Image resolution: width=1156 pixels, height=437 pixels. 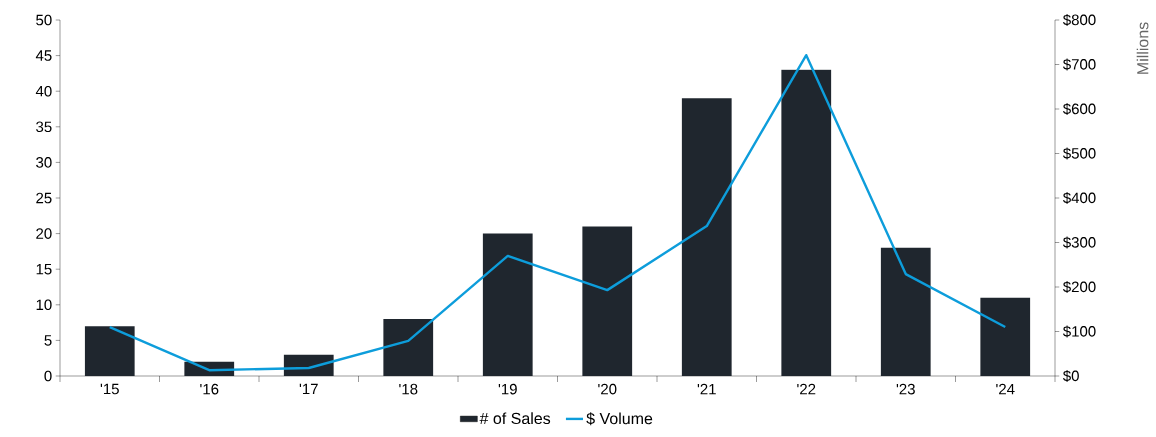 I want to click on y2-tick-label: $500, so click(x=1079, y=153).